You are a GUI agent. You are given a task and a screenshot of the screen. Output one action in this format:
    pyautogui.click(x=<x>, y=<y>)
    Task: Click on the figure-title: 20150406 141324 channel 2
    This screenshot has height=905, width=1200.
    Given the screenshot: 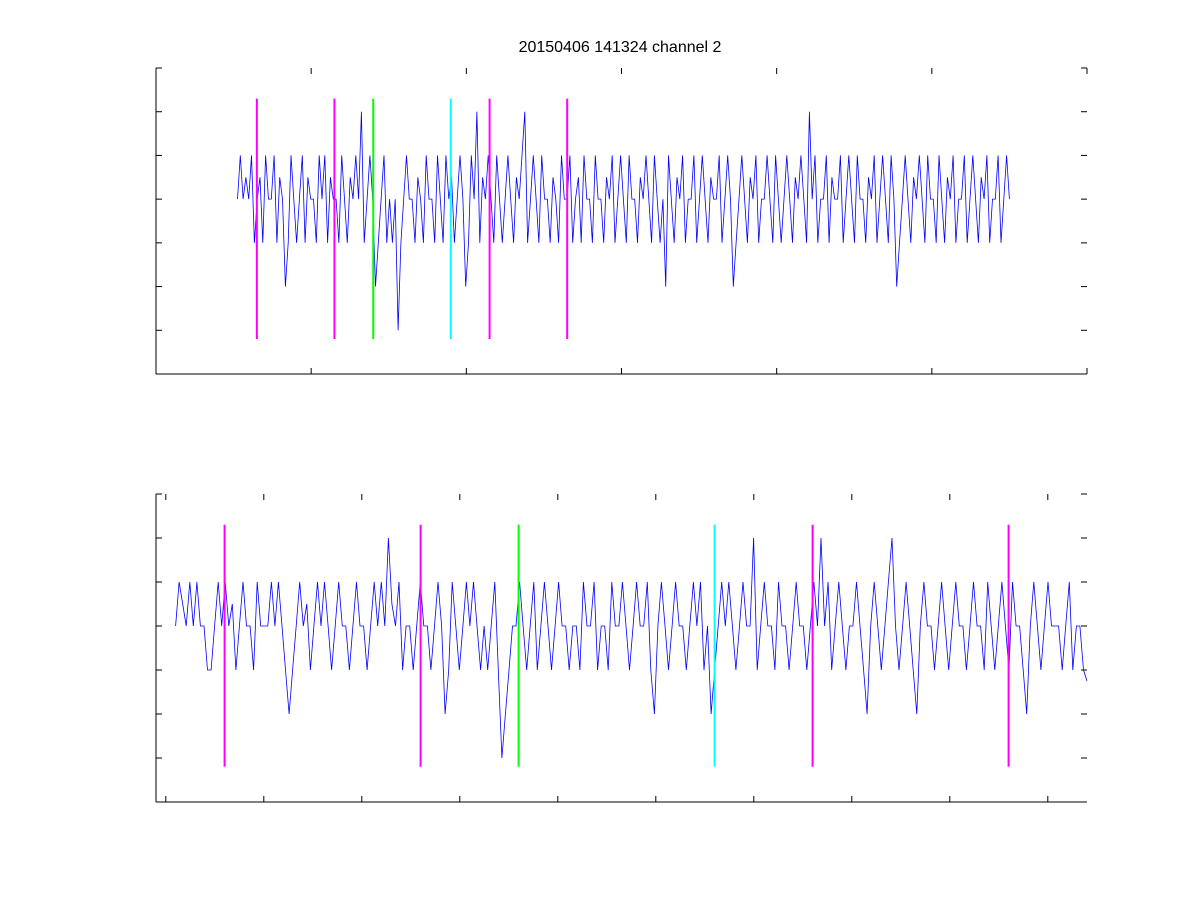 What is the action you would take?
    pyautogui.click(x=620, y=47)
    